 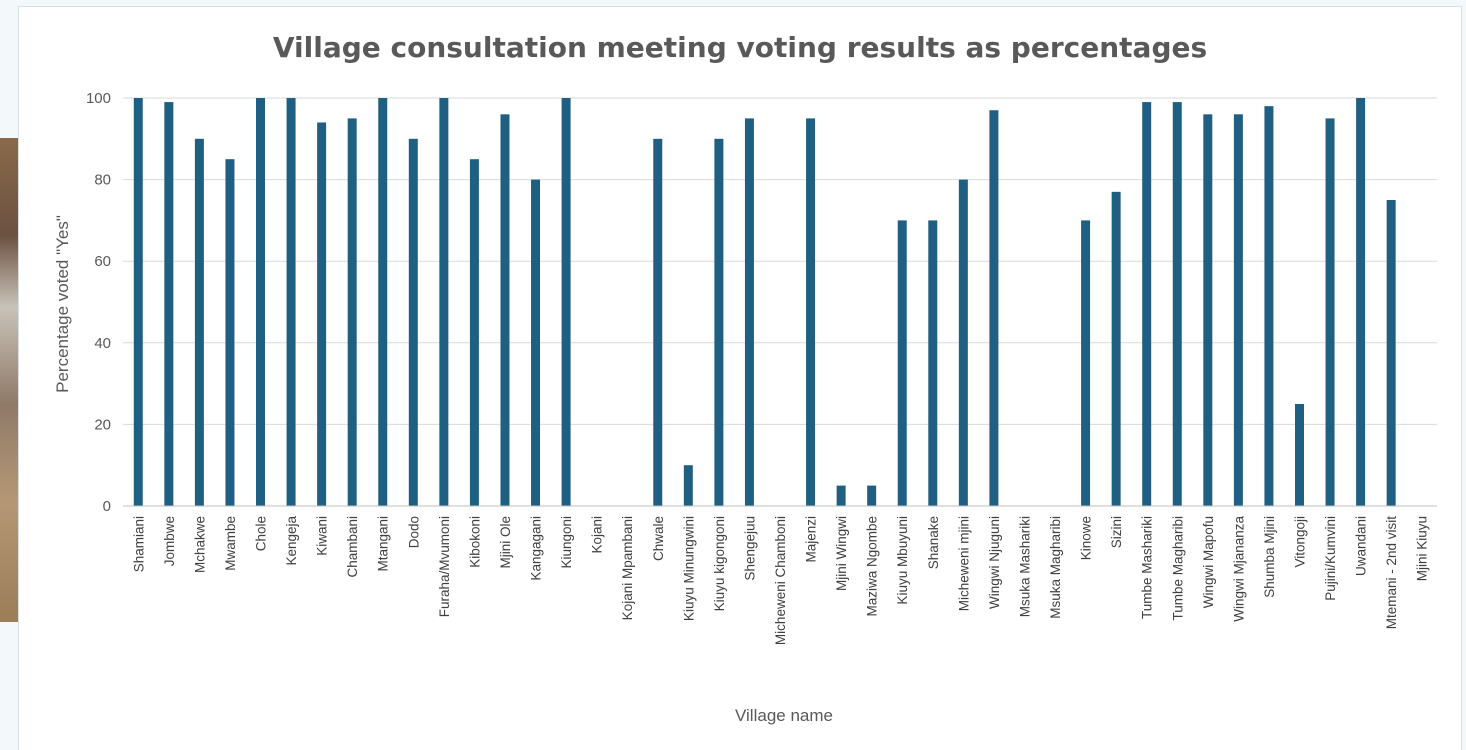 What do you see at coordinates (1361, 546) in the screenshot?
I see `x-category-label: Uwandani` at bounding box center [1361, 546].